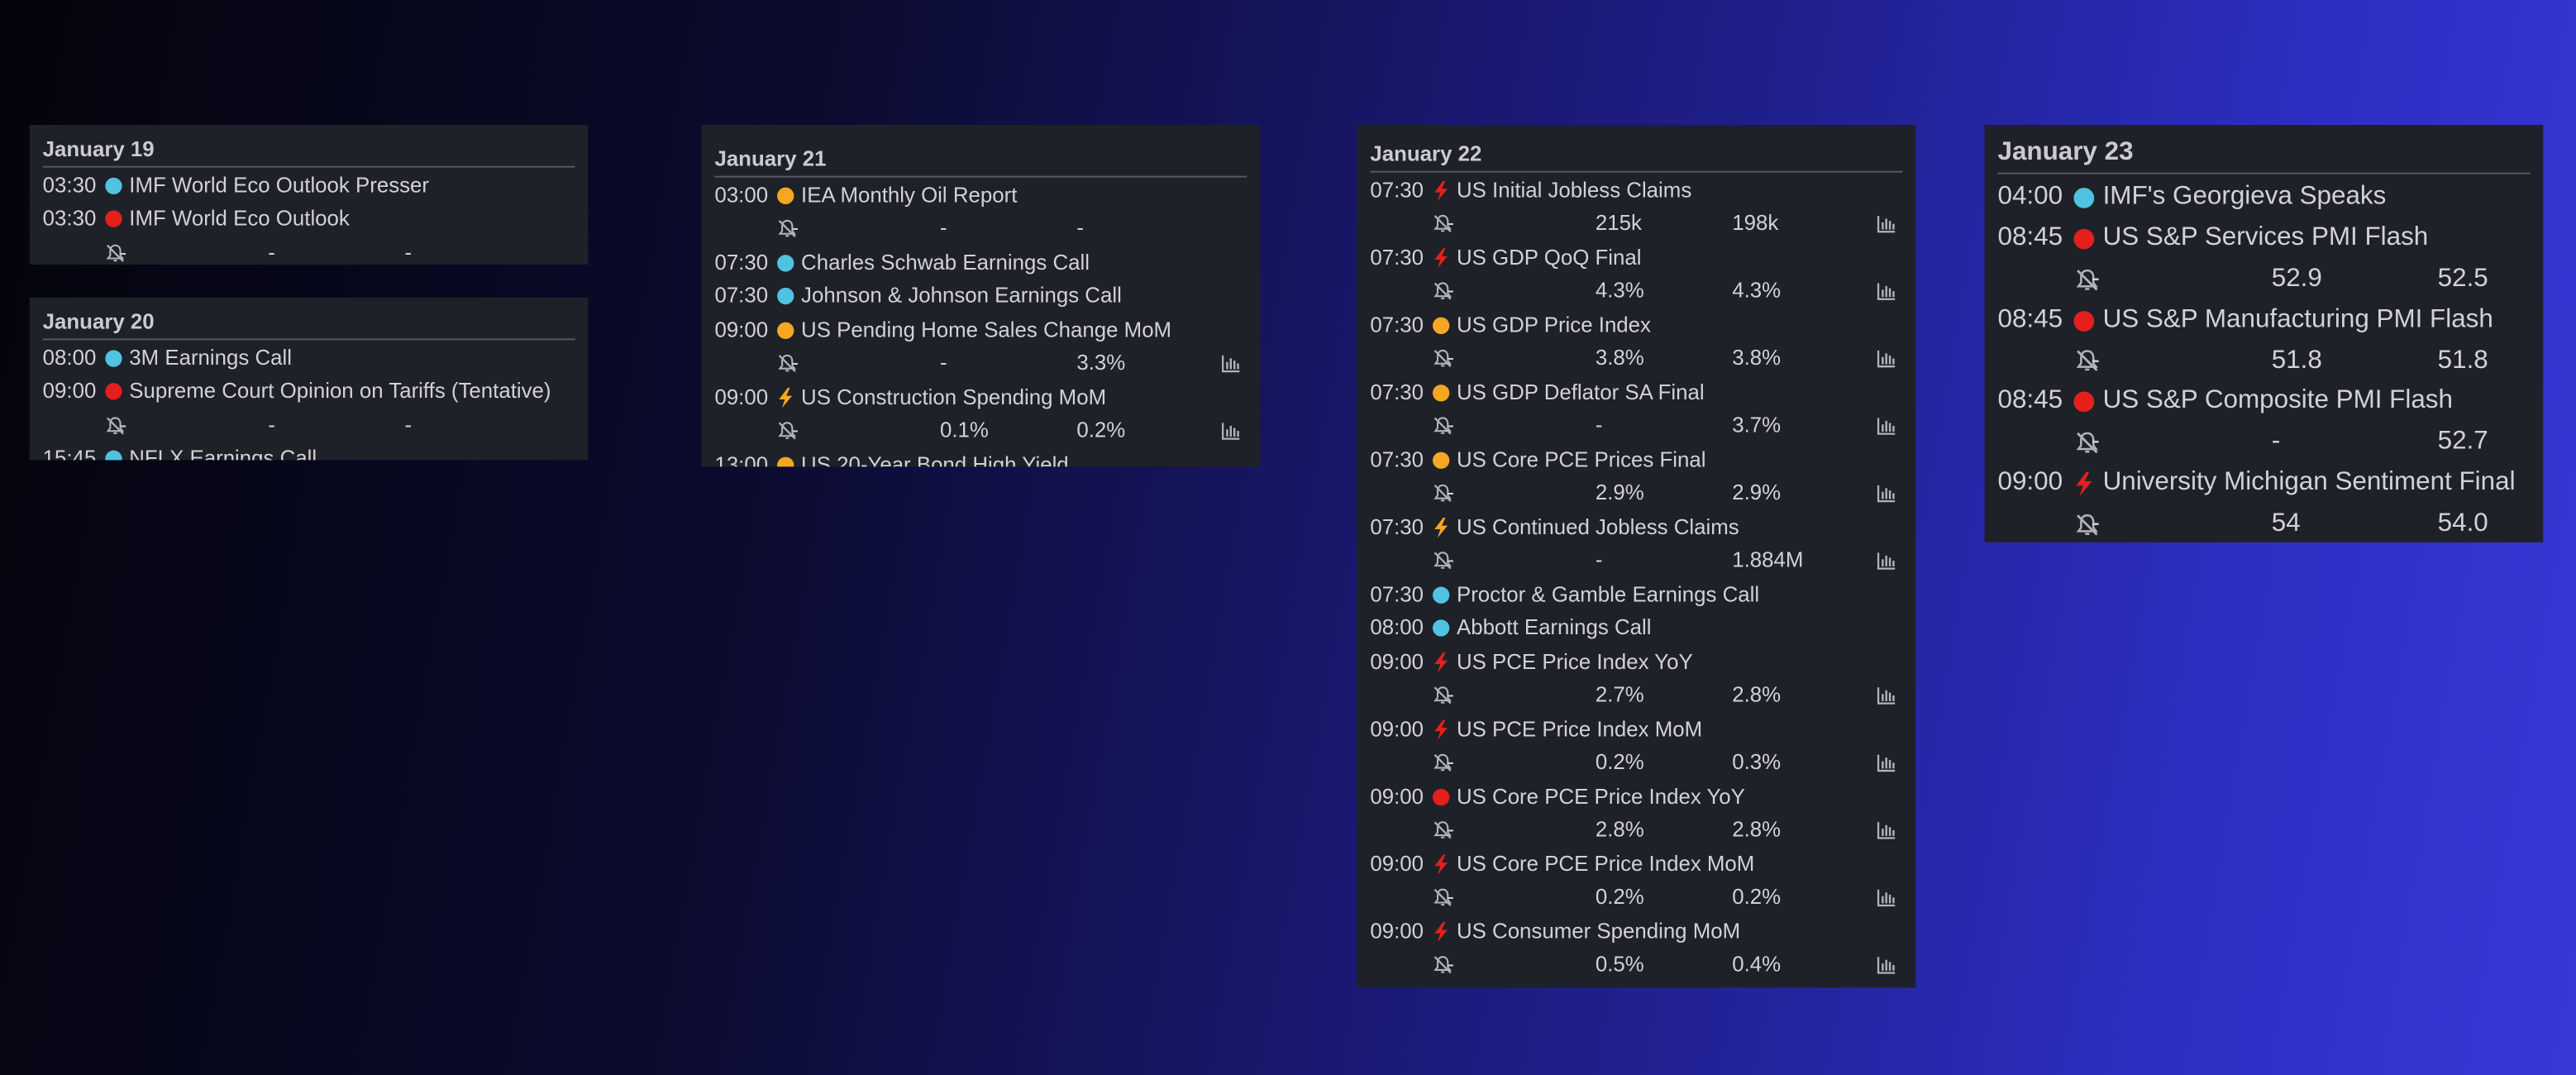  I want to click on event-row: 07:30 US Initial Jobless Claims, so click(1636, 191).